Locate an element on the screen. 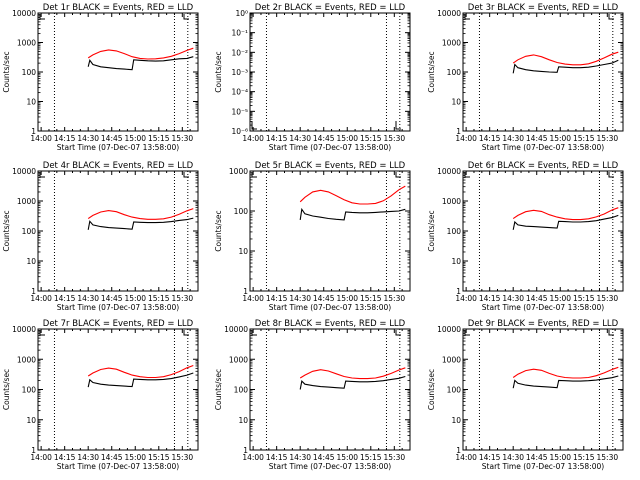  y-tick-label: 10⁻¹ is located at coordinates (239, 33).